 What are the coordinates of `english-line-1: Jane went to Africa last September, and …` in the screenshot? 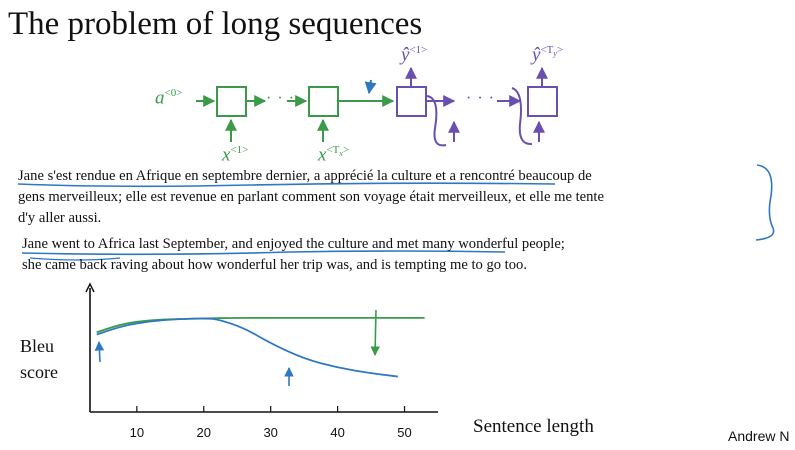 It's located at (293, 244).